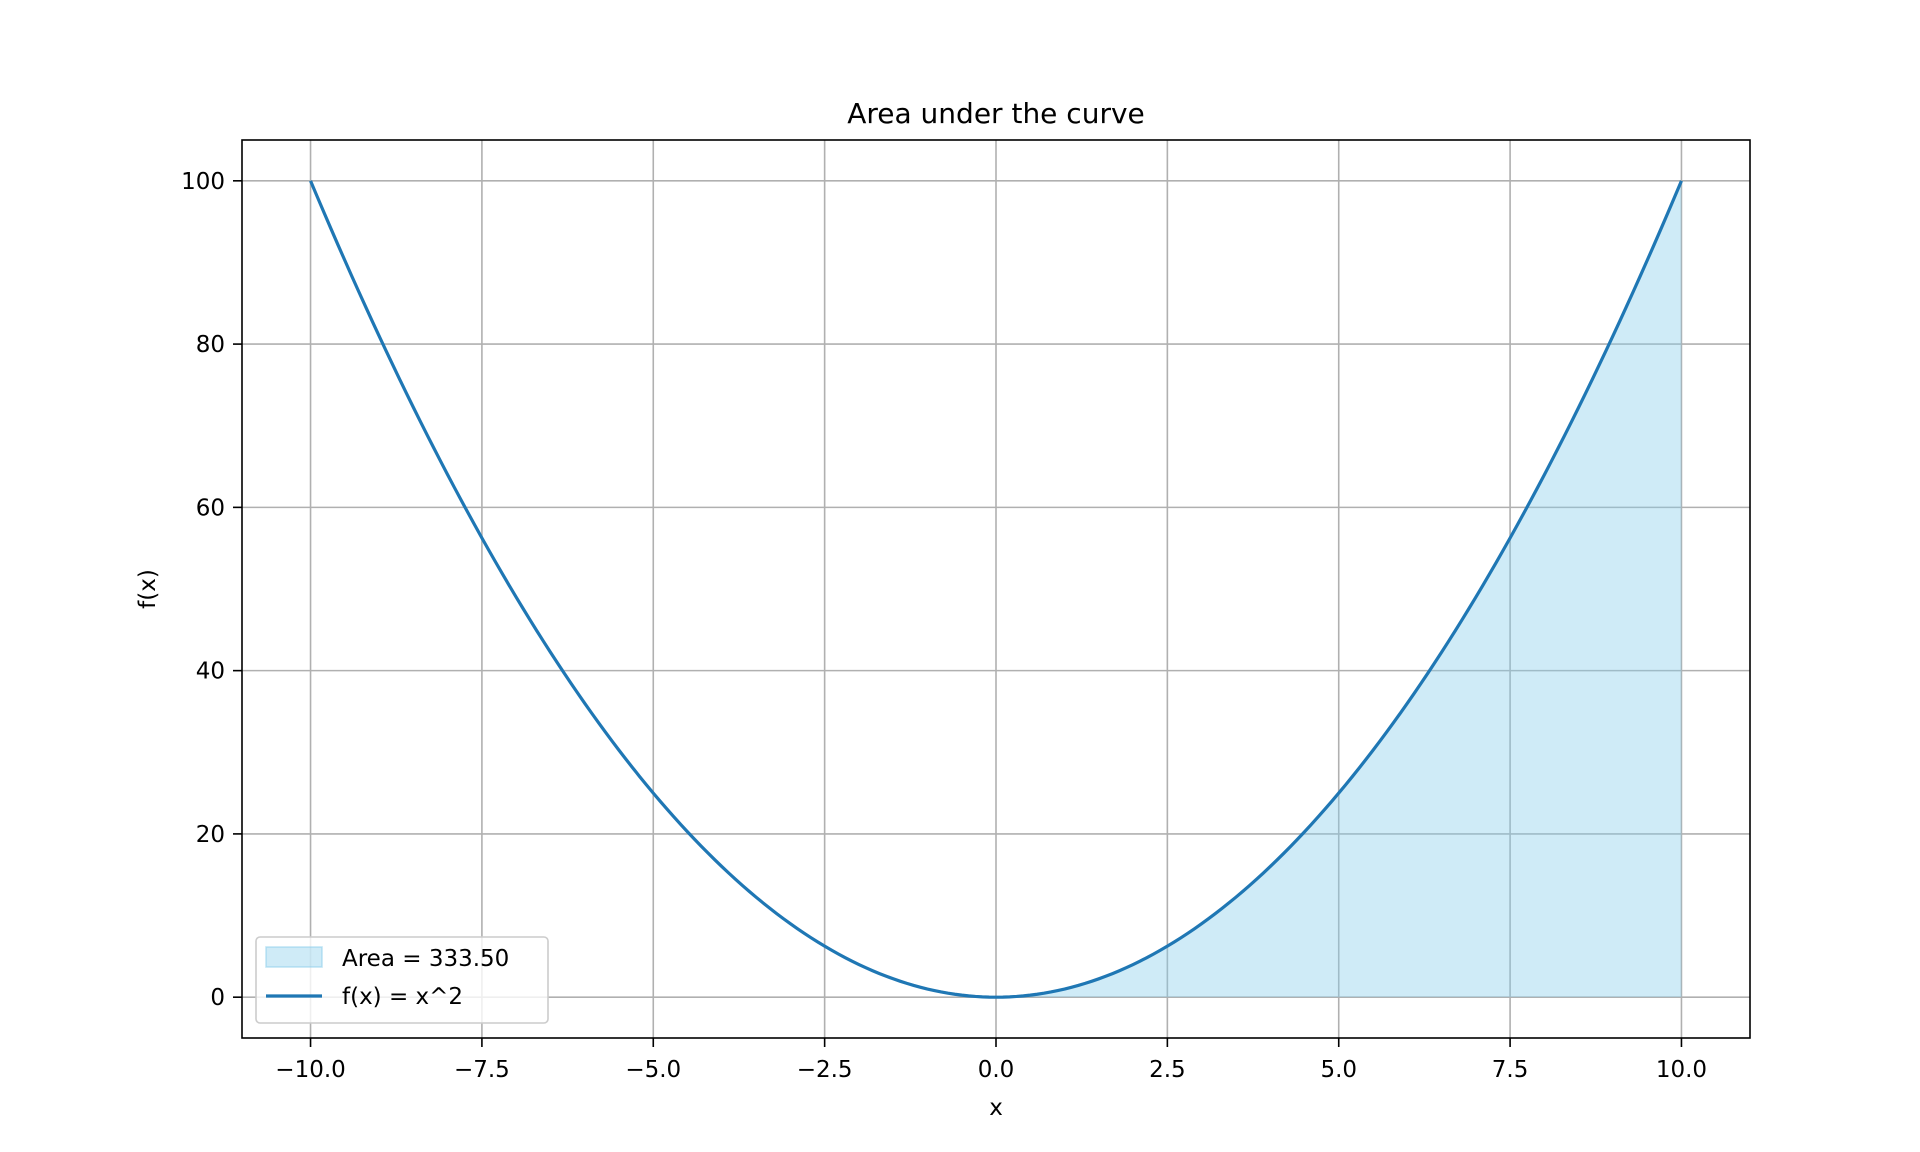 Image resolution: width=1920 pixels, height=1152 pixels. What do you see at coordinates (217, 998) in the screenshot?
I see `y-tick-label: 0` at bounding box center [217, 998].